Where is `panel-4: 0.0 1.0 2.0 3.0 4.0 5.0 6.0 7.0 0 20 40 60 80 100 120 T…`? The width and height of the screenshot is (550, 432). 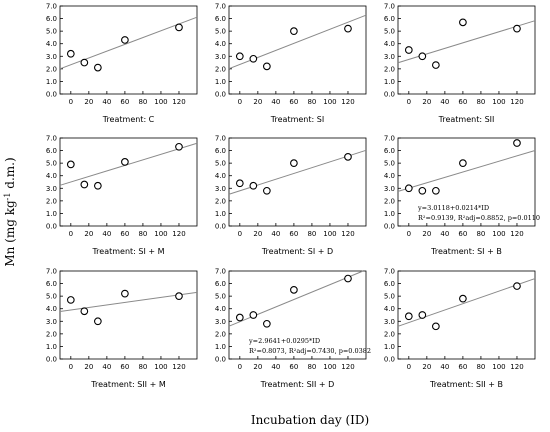
panel-4: 0.0 1.0 2.0 3.0 4.0 5.0 6.0 7.0 0 20 40 60 80 100 120 T… is located at coordinates (122, 195).